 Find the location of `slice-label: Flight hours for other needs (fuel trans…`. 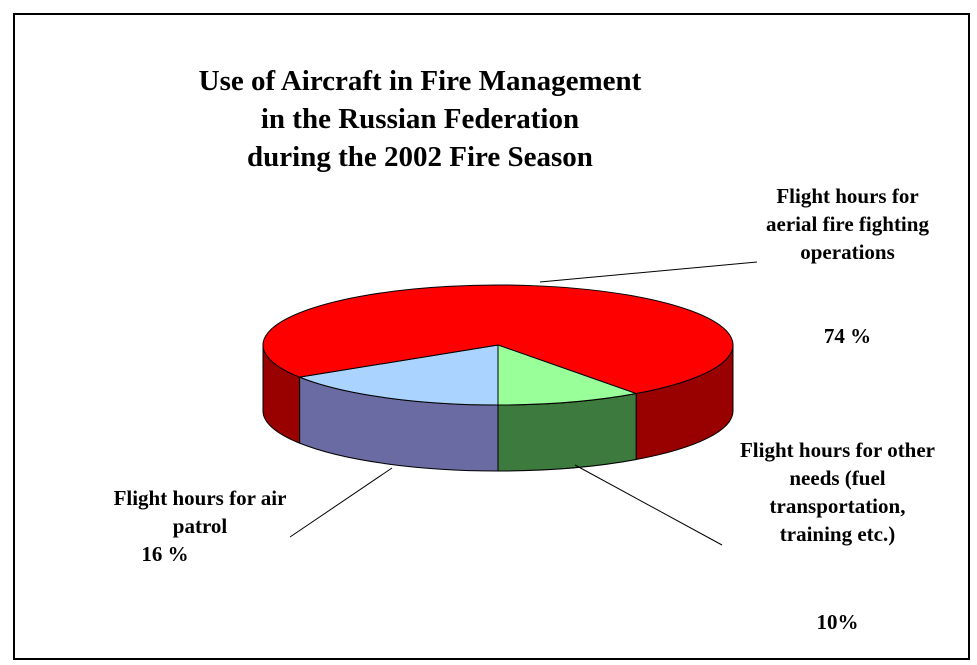

slice-label: Flight hours for other needs (fuel trans… is located at coordinates (837, 492).